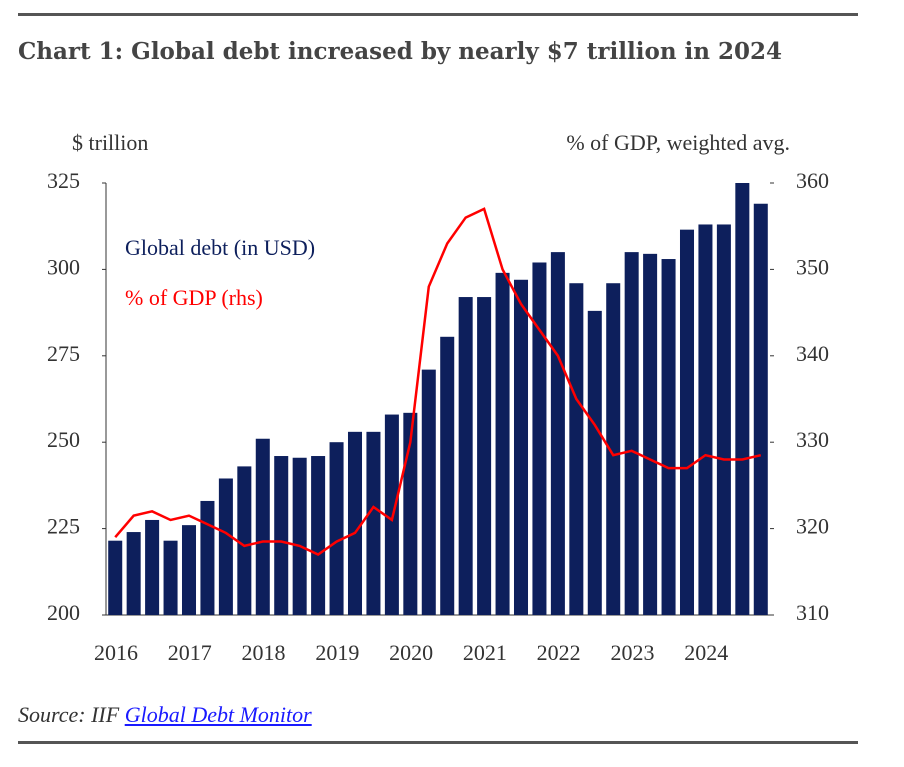 The height and width of the screenshot is (767, 904). I want to click on y2-tick-label: 340, so click(812, 353).